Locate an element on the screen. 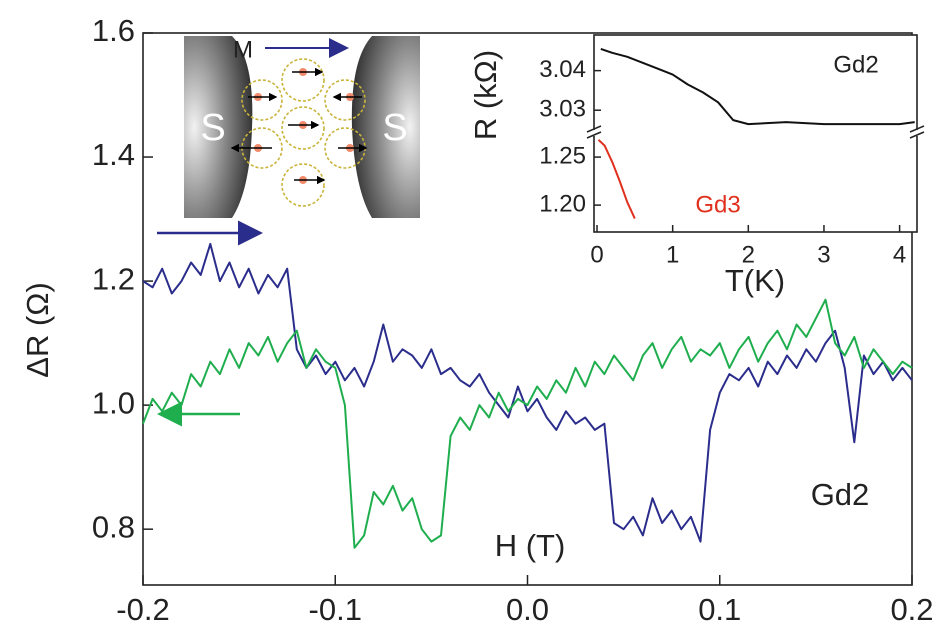 This screenshot has height=637, width=949. right-electrode is located at coordinates (385, 127).